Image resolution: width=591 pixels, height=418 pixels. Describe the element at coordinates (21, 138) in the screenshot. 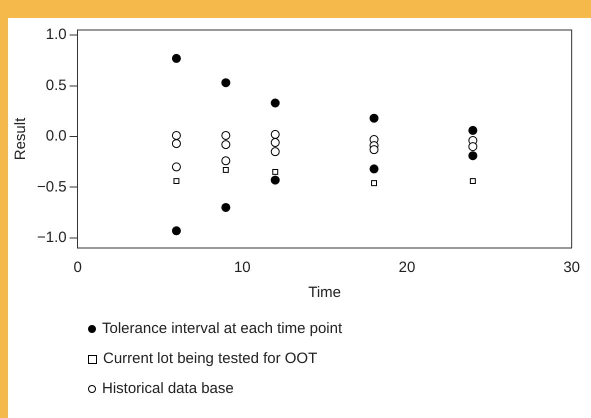

I see `y-axis-title: Result` at that location.